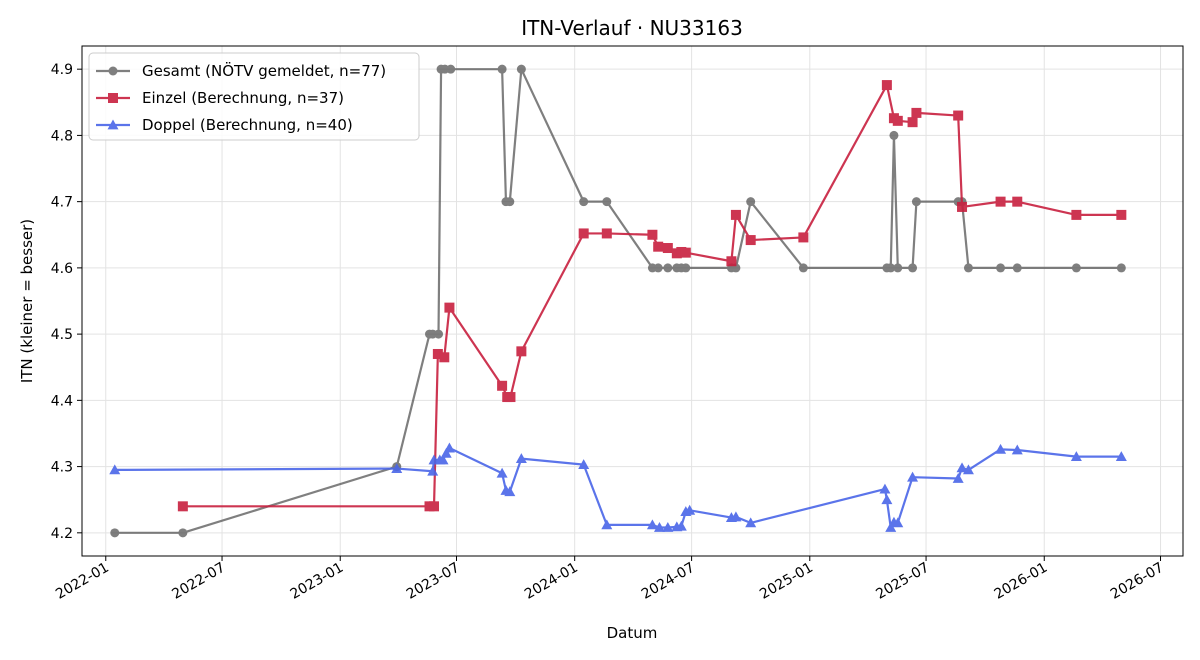 This screenshot has width=1200, height=660. What do you see at coordinates (62, 136) in the screenshot?
I see `y-tick-label: 4.8` at bounding box center [62, 136].